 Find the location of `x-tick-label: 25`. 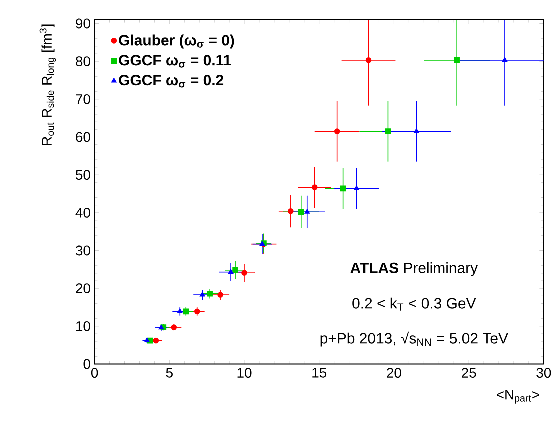

x-tick-label: 25 is located at coordinates (469, 373).